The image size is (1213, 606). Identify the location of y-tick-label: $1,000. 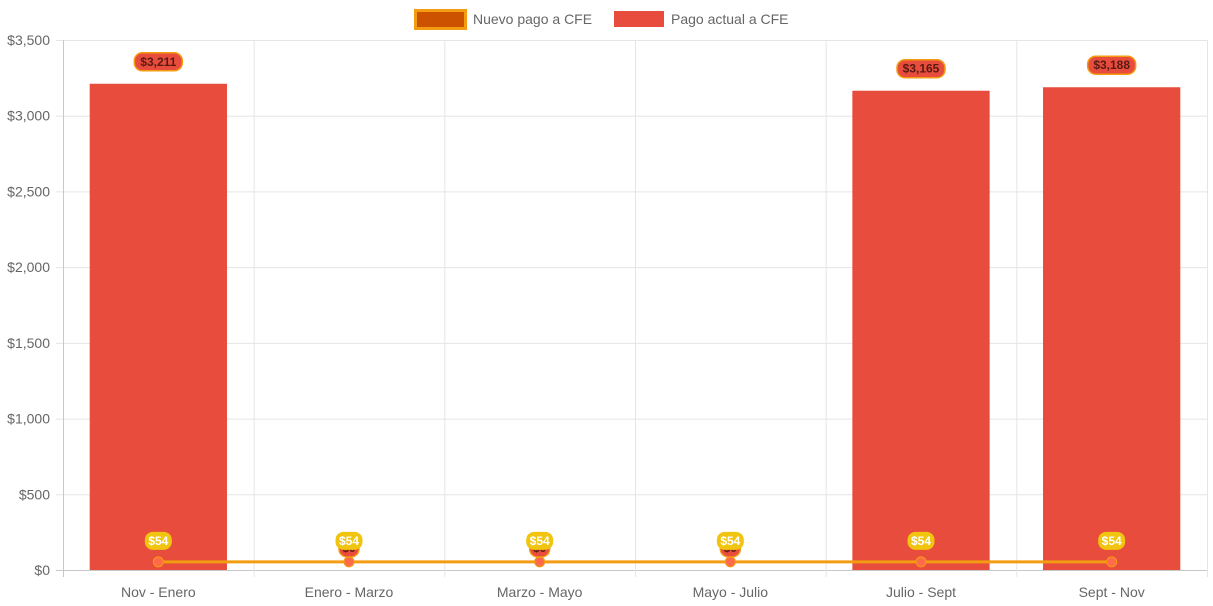
(28, 419).